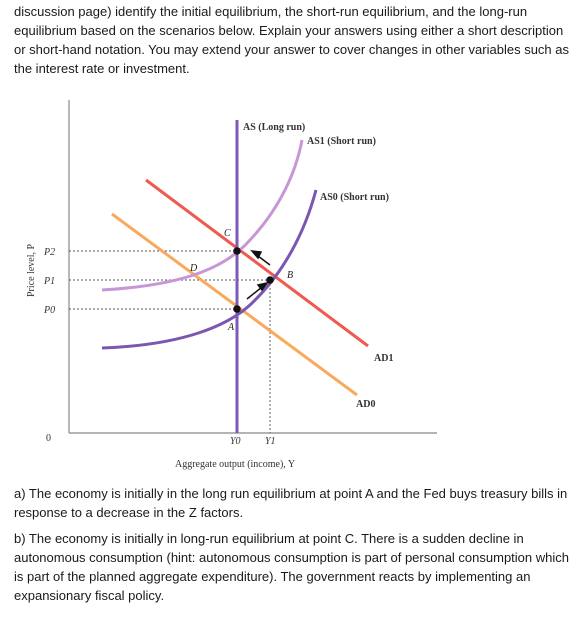 The image size is (582, 620). I want to click on ad1-curve, so click(257, 263).